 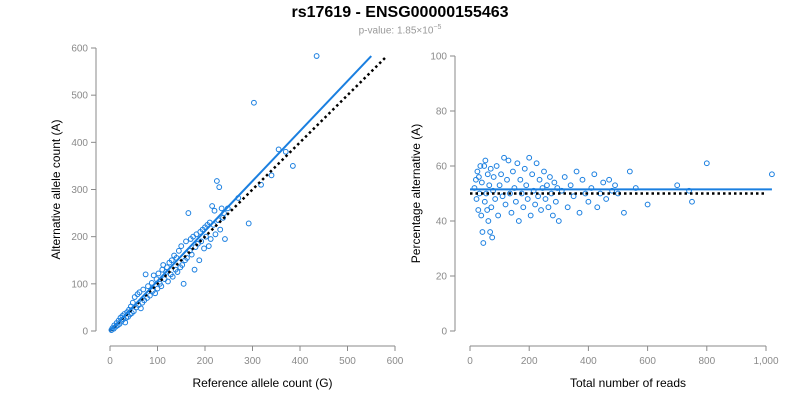 What do you see at coordinates (252, 361) in the screenshot?
I see `x-tick-label: 300` at bounding box center [252, 361].